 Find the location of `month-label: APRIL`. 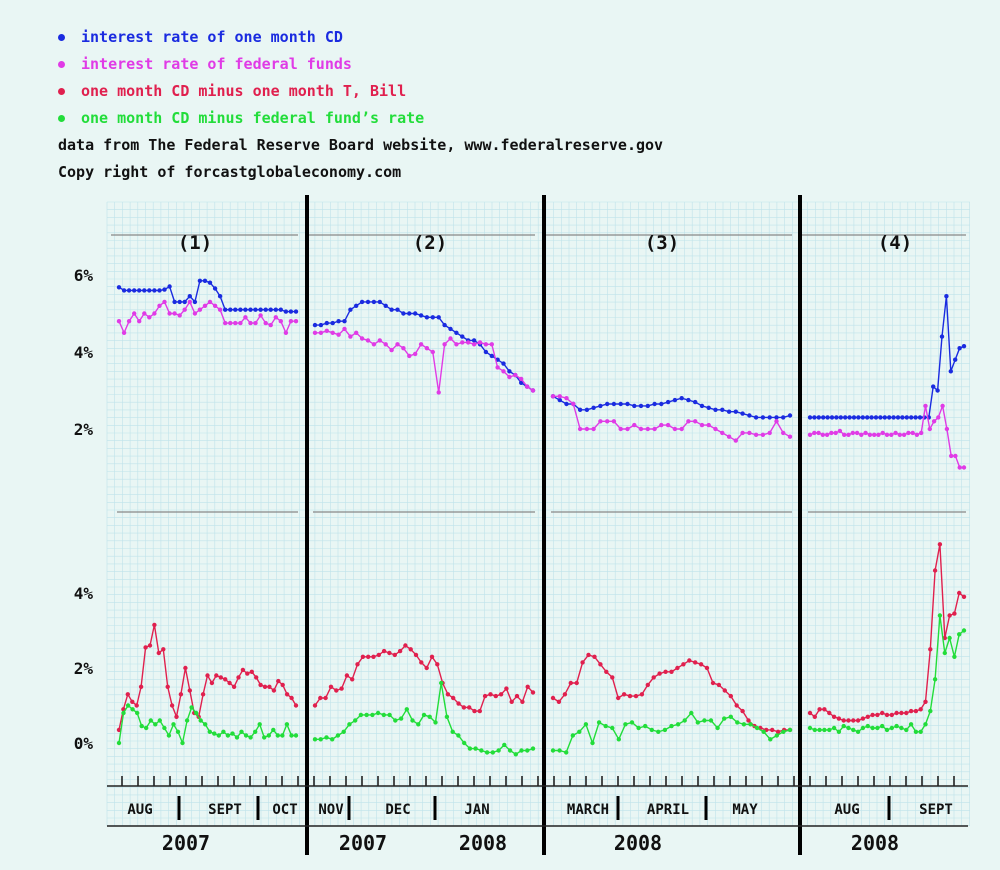

month-label: APRIL is located at coordinates (668, 810).